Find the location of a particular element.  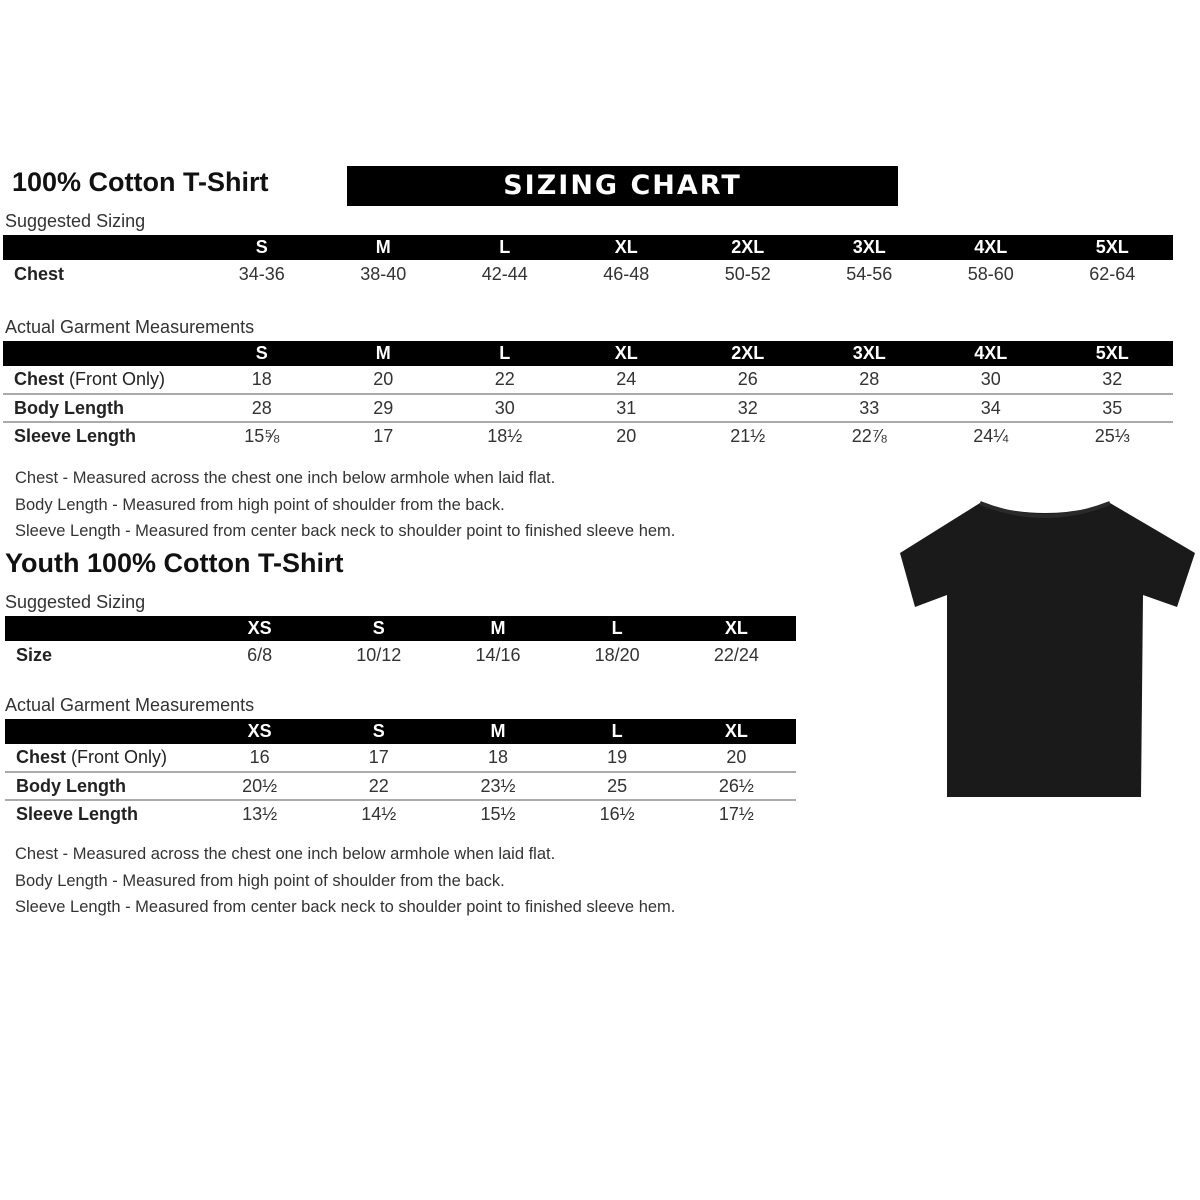

table-cell: 23½ is located at coordinates (498, 786).